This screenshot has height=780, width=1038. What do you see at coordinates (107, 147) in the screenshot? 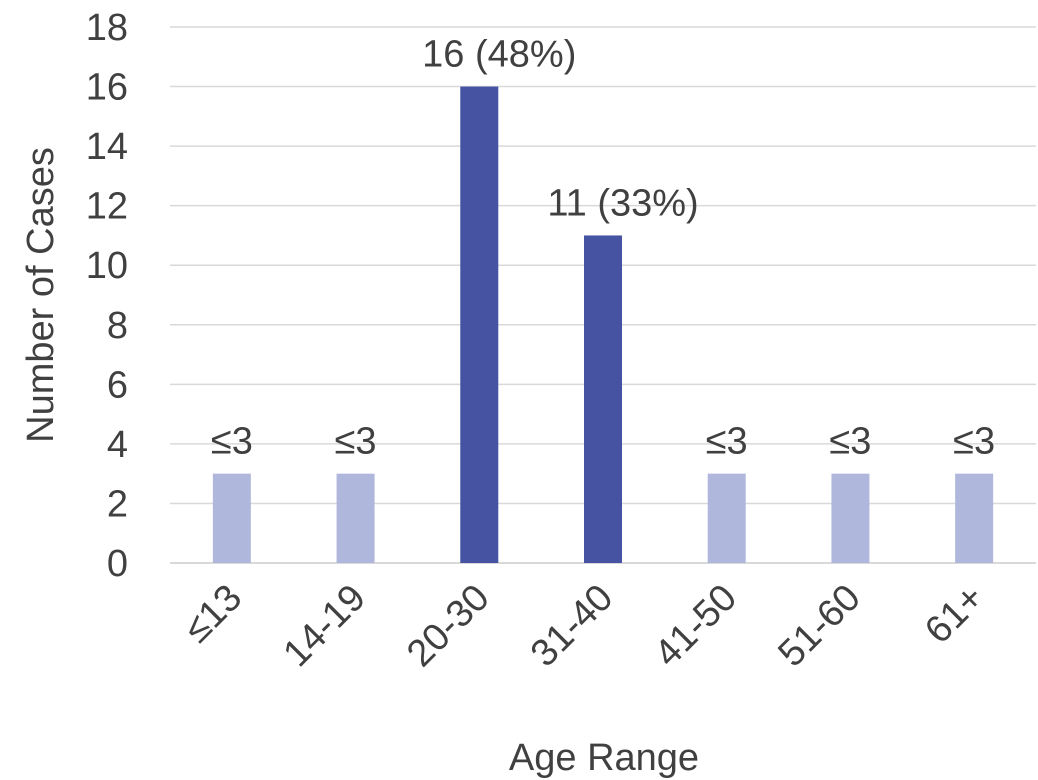
I see `y-tick-label: 14` at bounding box center [107, 147].